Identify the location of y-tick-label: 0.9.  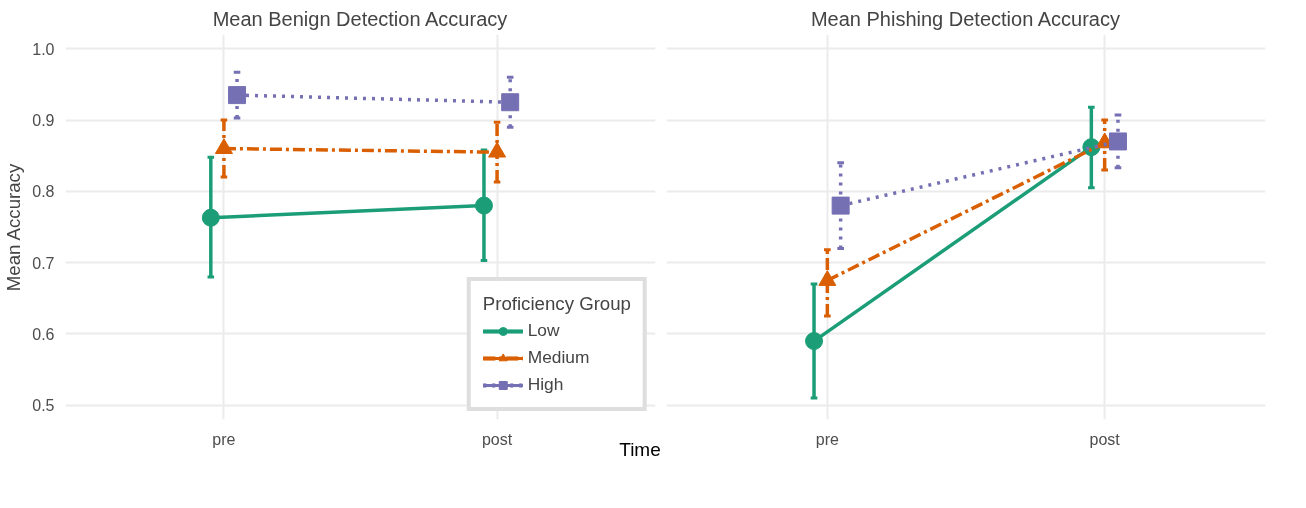
(43, 121).